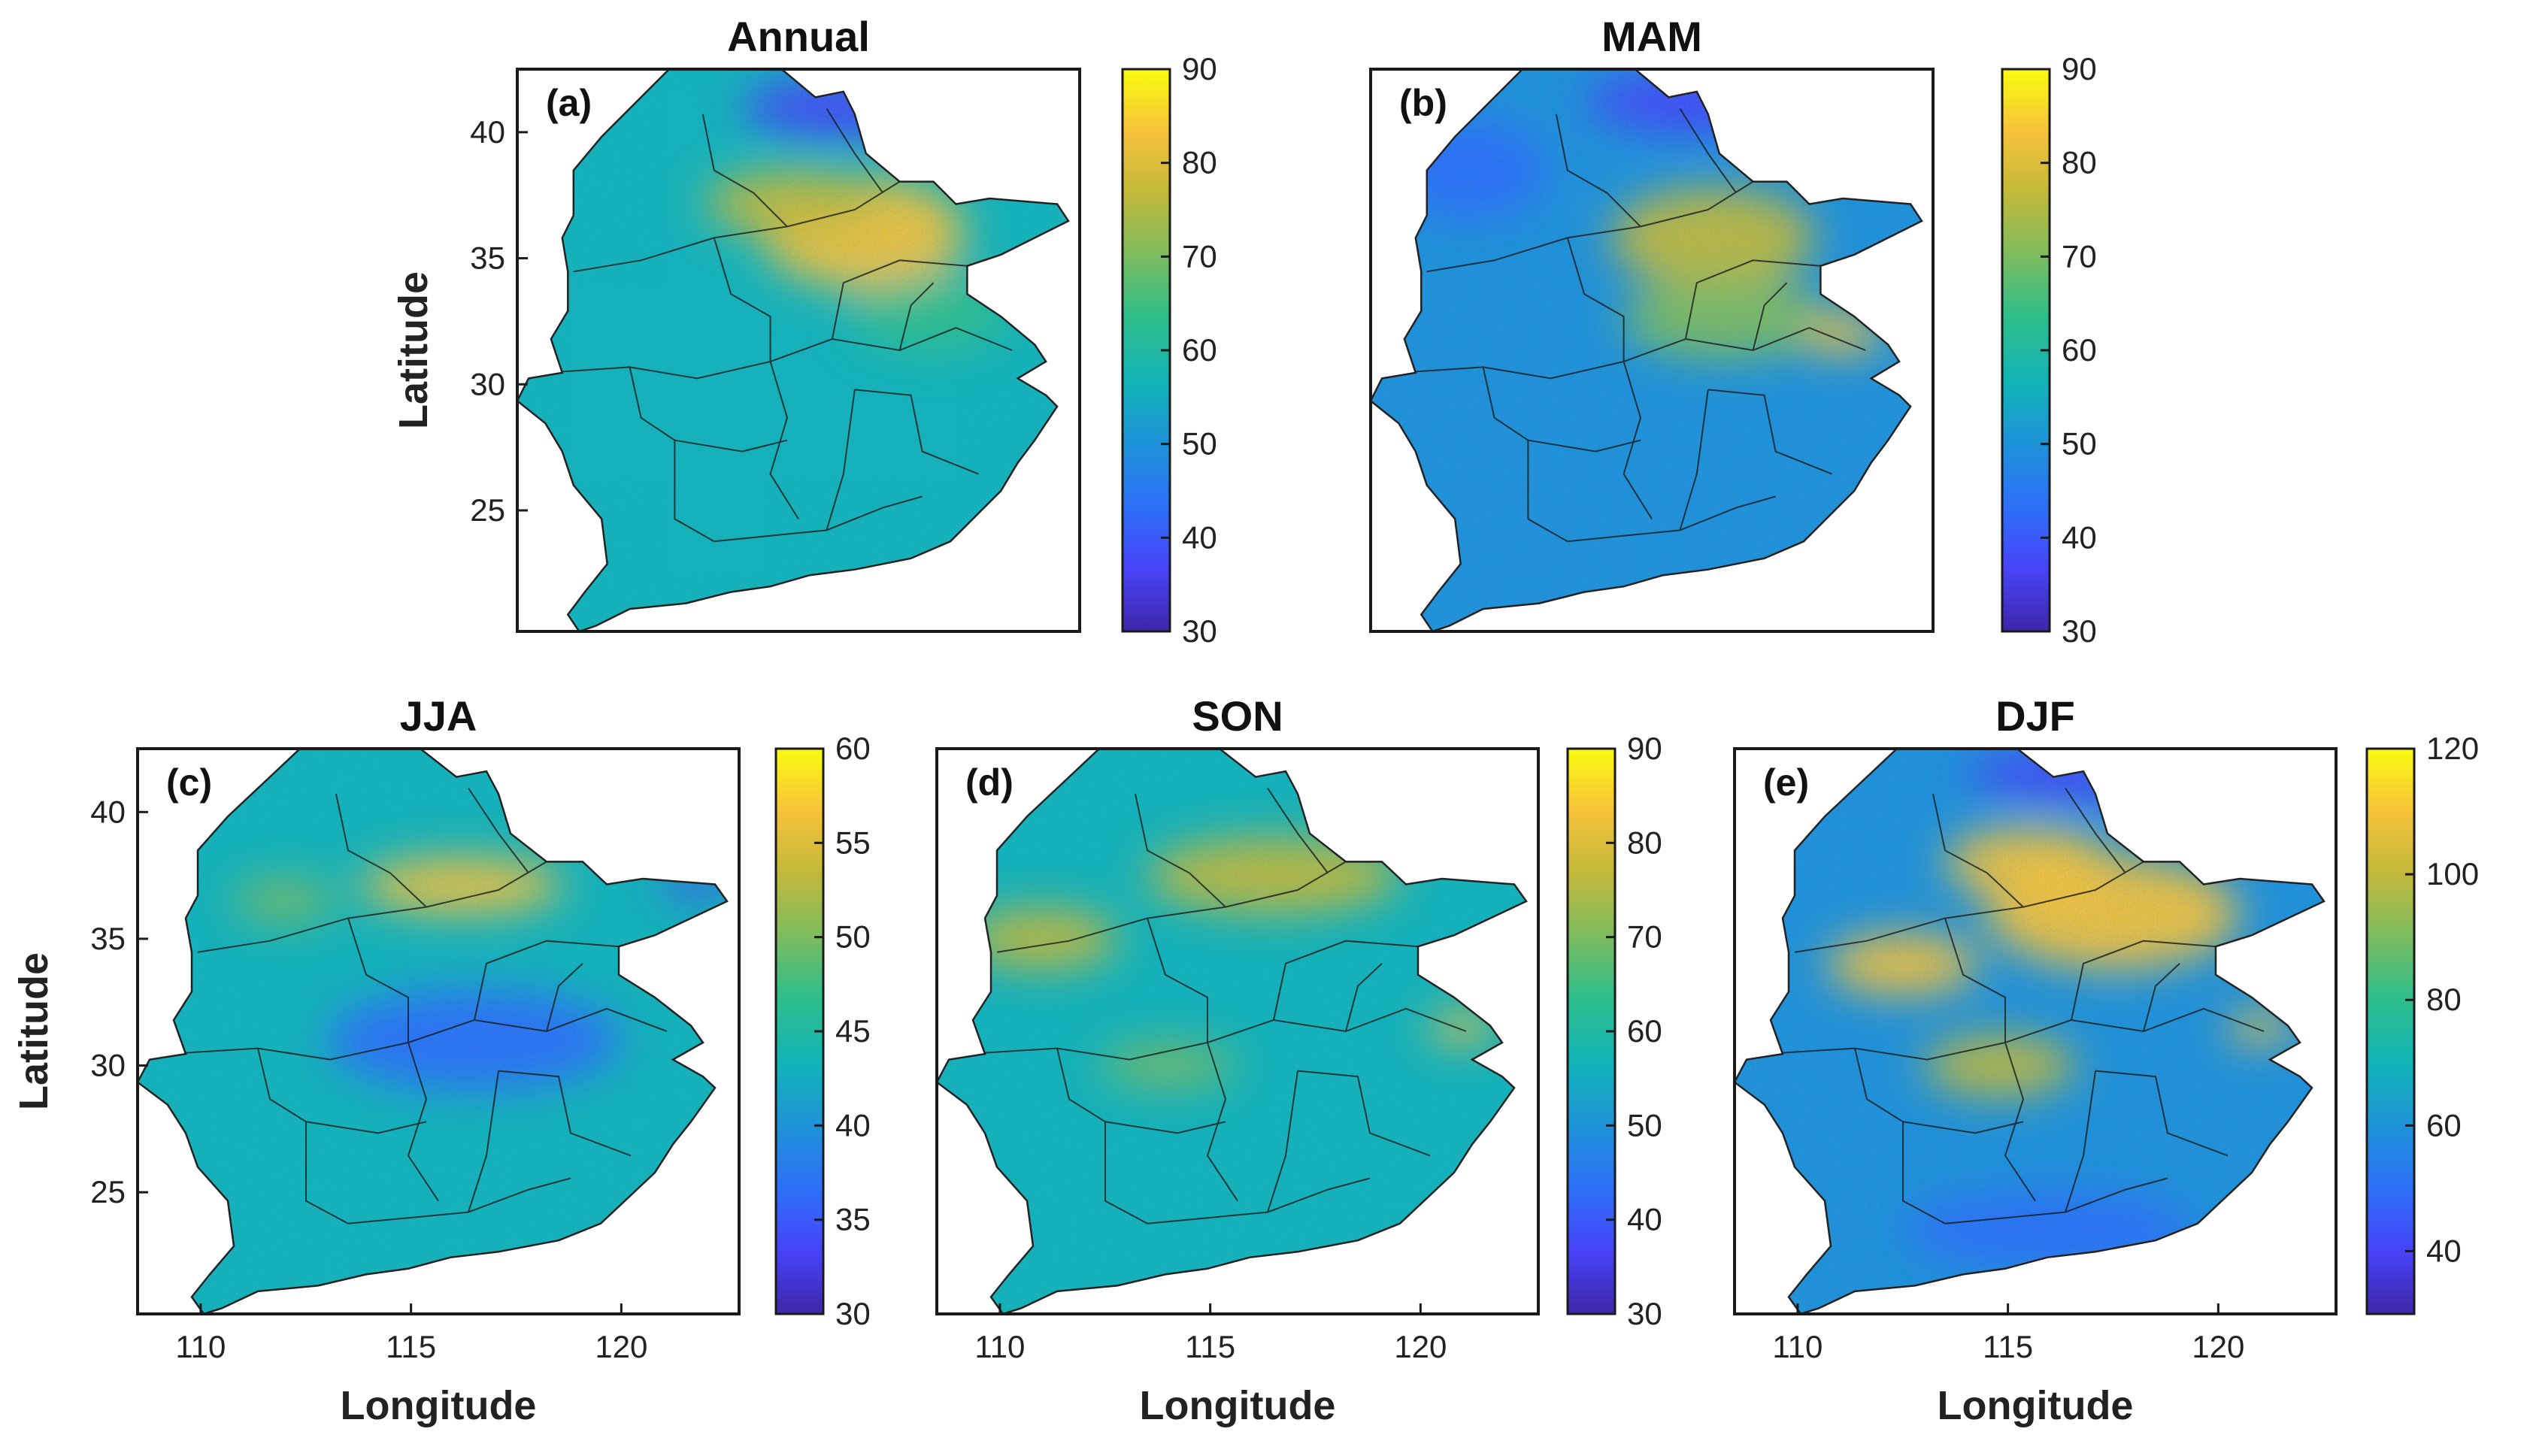 This screenshot has width=2527, height=1456. I want to click on panel-djf: DJF (e) 110 115 120 Longitude 40 60 80 100 120, so click(2106, 1060).